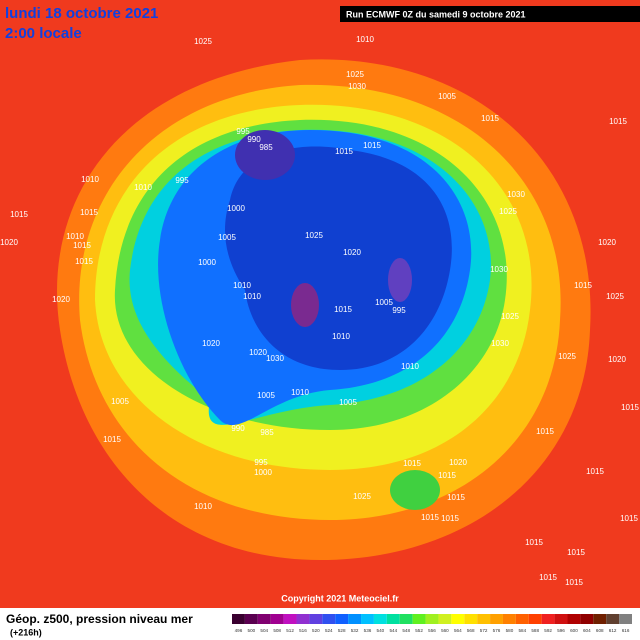 The width and height of the screenshot is (640, 640). I want to click on date-title: lundi 18 octobre 2021, so click(81, 13).